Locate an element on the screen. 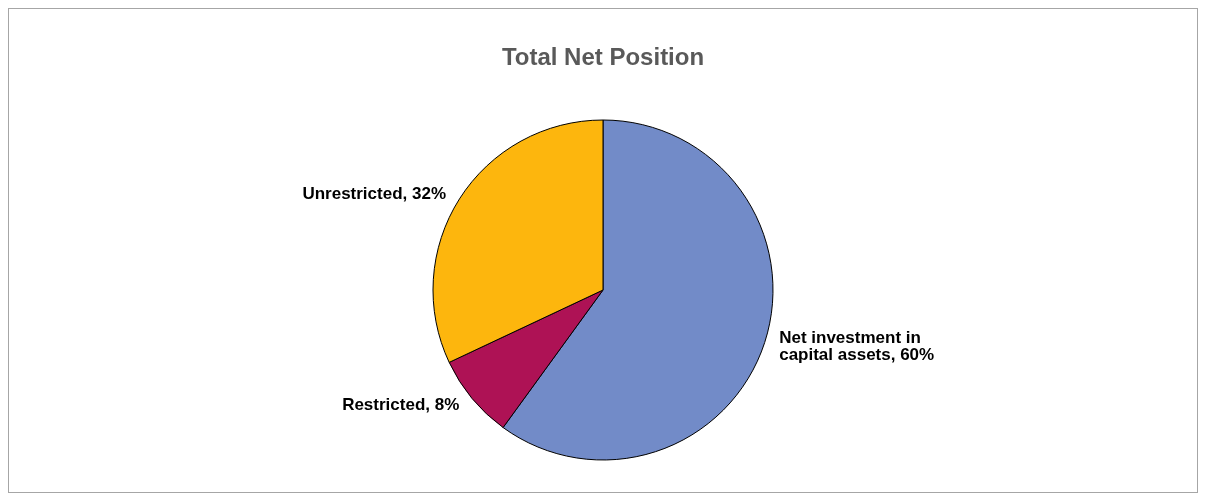  slice-label: Net investment in capital assets, 60% is located at coordinates (857, 345).